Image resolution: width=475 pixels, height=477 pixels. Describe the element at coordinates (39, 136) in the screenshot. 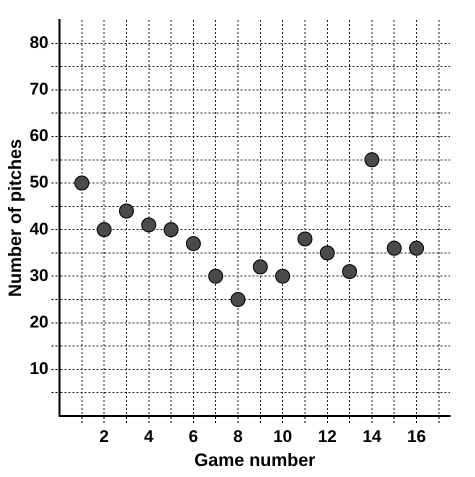

I see `y-tick-label: 60` at that location.